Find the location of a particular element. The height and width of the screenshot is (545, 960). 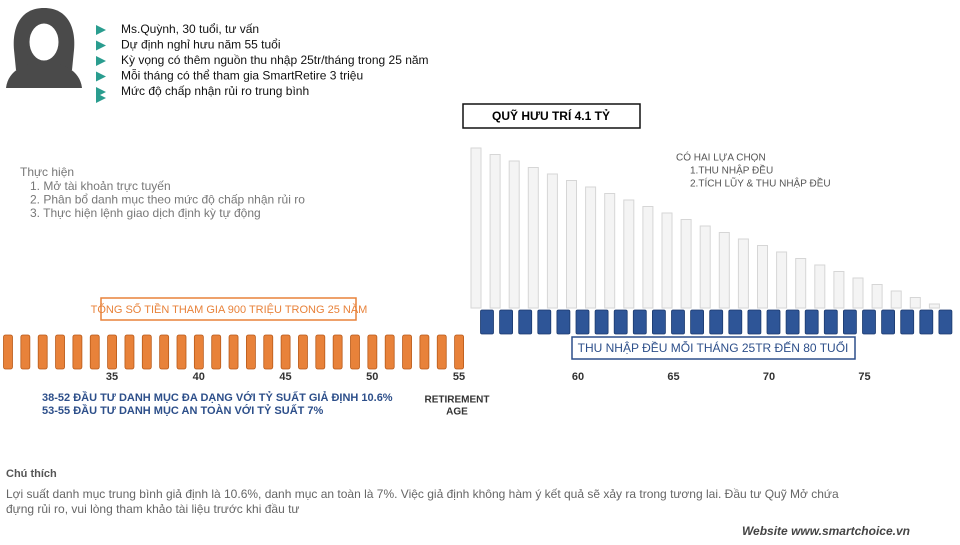

profile-item: Dự định nghỉ hưu năm 55 tuổi is located at coordinates (201, 45).